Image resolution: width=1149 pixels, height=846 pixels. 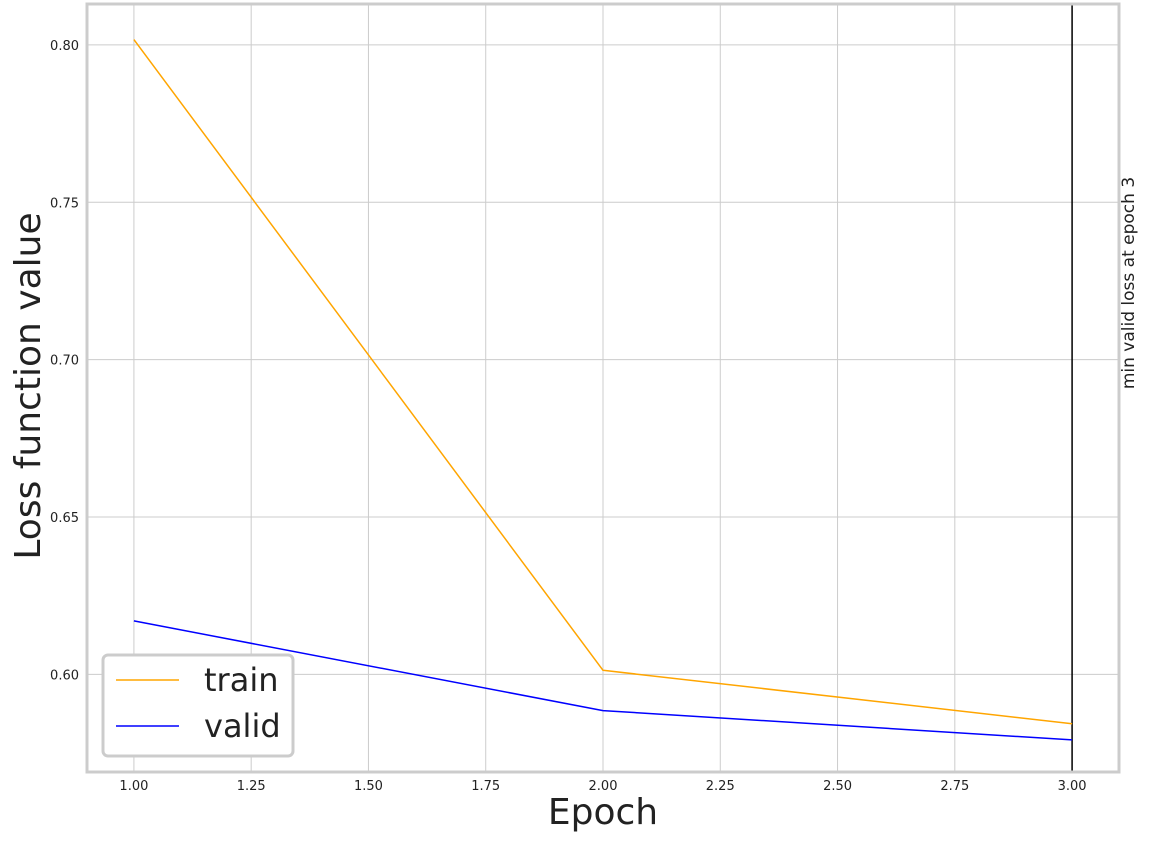 What do you see at coordinates (64, 203) in the screenshot?
I see `y-tick-label: 0.75` at bounding box center [64, 203].